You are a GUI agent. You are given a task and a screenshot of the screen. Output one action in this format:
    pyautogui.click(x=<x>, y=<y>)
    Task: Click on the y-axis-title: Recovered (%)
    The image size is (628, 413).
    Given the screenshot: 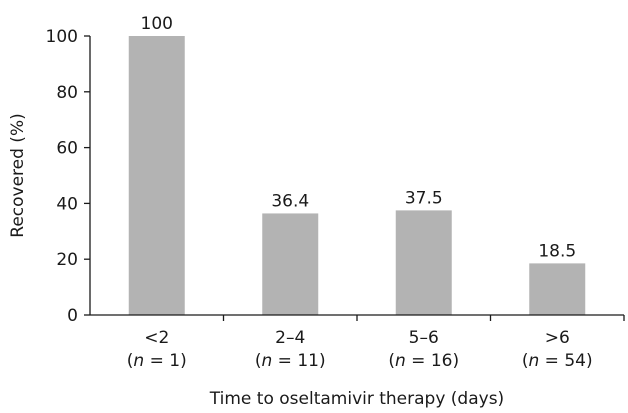 What is the action you would take?
    pyautogui.click(x=18, y=175)
    